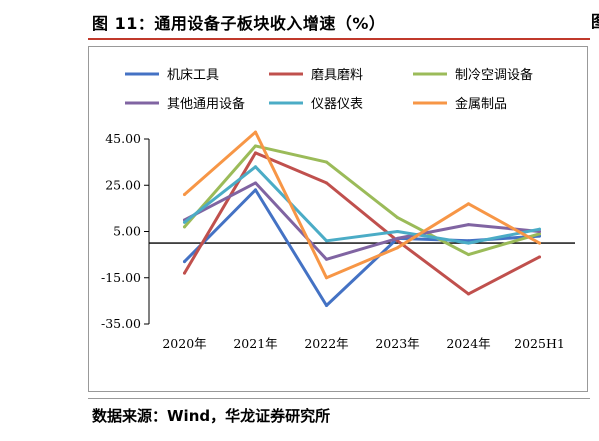 Image resolution: width=599 pixels, height=441 pixels. Describe the element at coordinates (337, 75) in the screenshot. I see `legend-label: 磨具磨料` at that location.